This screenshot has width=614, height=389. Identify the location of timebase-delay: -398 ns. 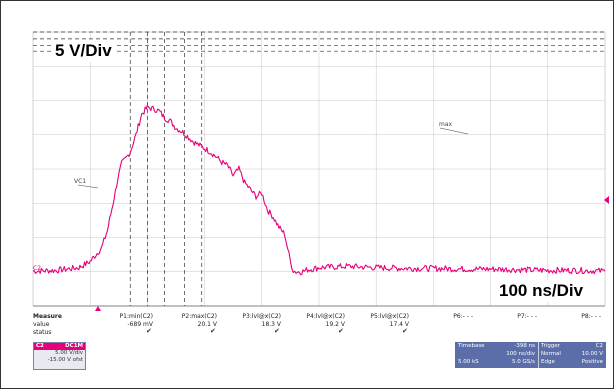
(524, 346).